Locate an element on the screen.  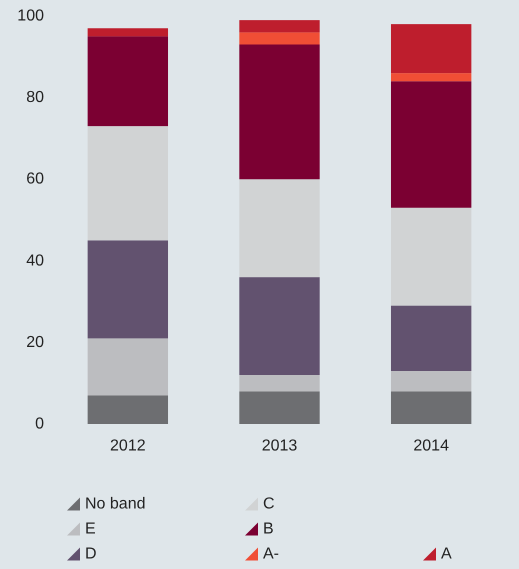
y-tick-label: 0 is located at coordinates (39, 424).